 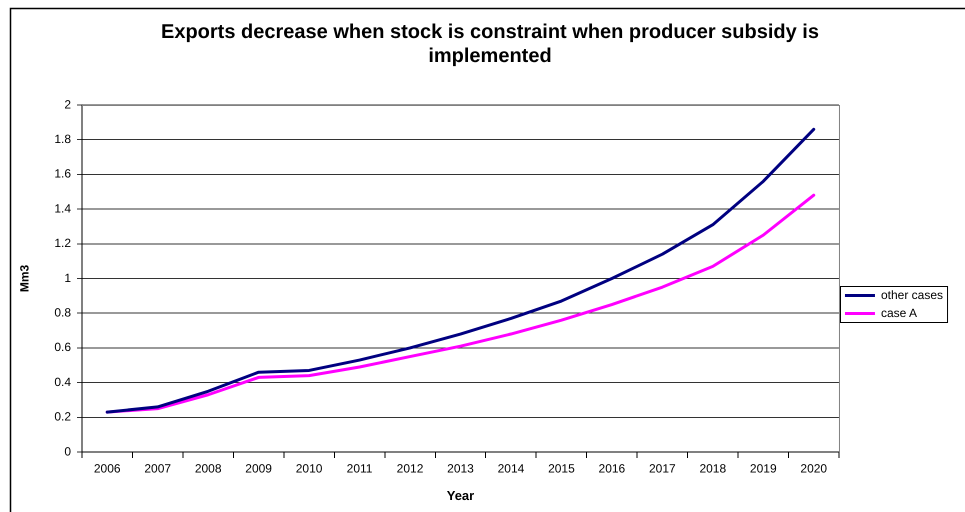 I want to click on y-tick-label: 0.8, so click(x=63, y=313).